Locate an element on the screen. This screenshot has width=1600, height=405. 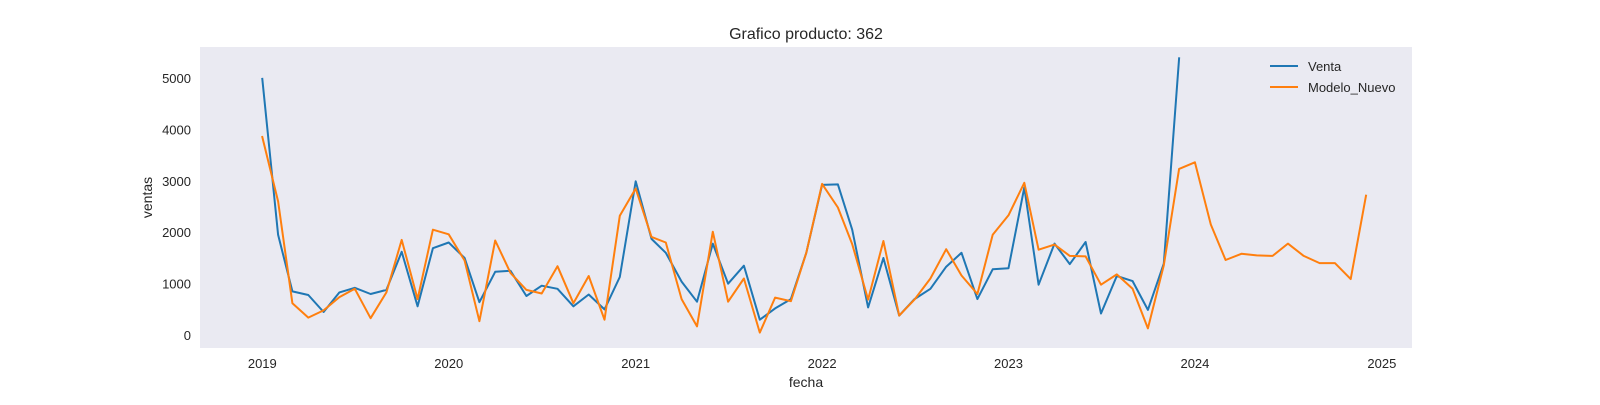
x-axis-ticks: 2019 2020 2021 2022 2023 2024 2025 is located at coordinates (822, 363).